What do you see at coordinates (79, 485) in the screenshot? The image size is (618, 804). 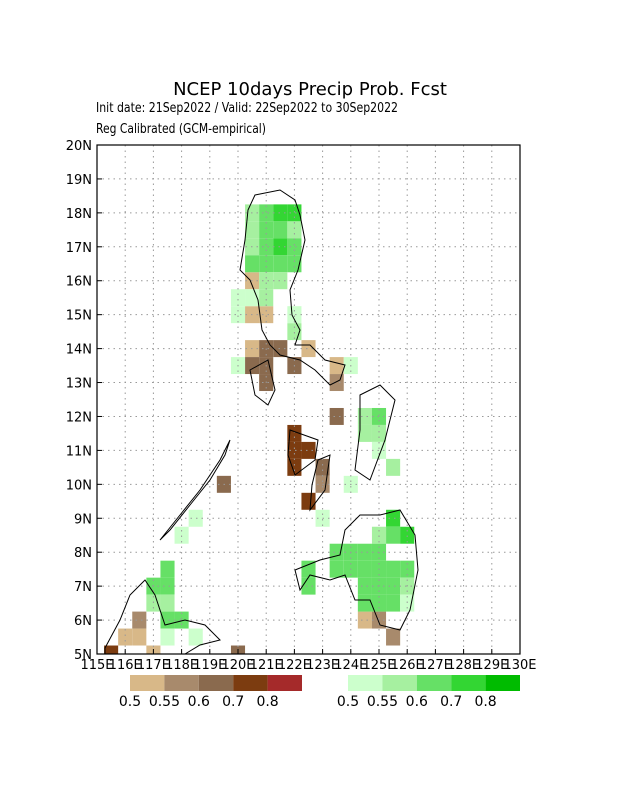 I see `y-tick-label: 10N` at bounding box center [79, 485].